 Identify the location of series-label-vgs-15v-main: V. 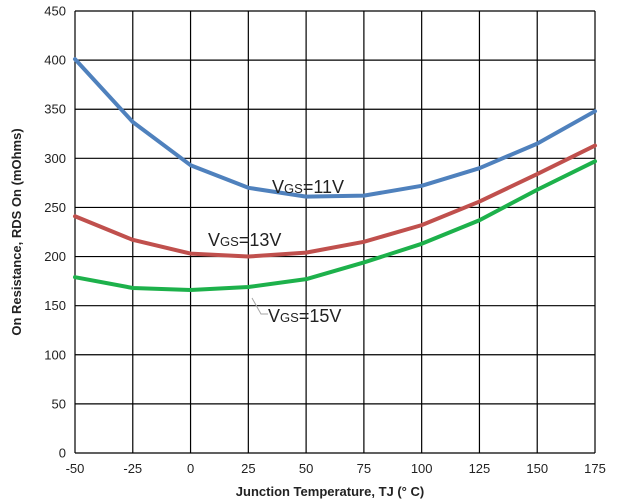
(274, 316).